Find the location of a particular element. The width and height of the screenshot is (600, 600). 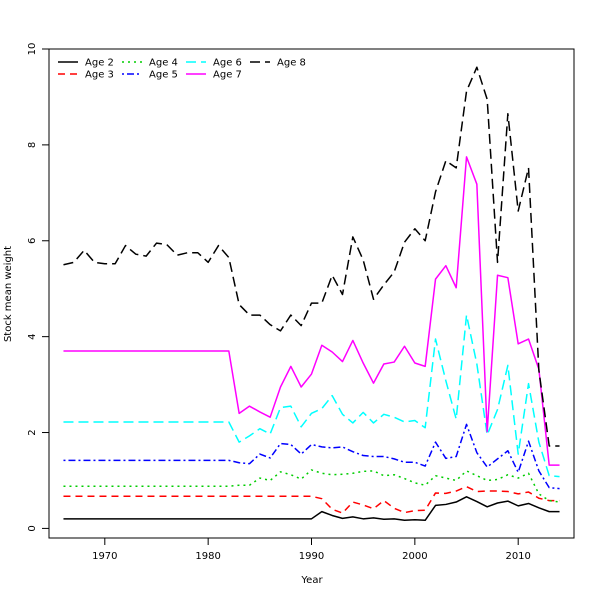

x-tick-label: 1980 is located at coordinates (207, 556).